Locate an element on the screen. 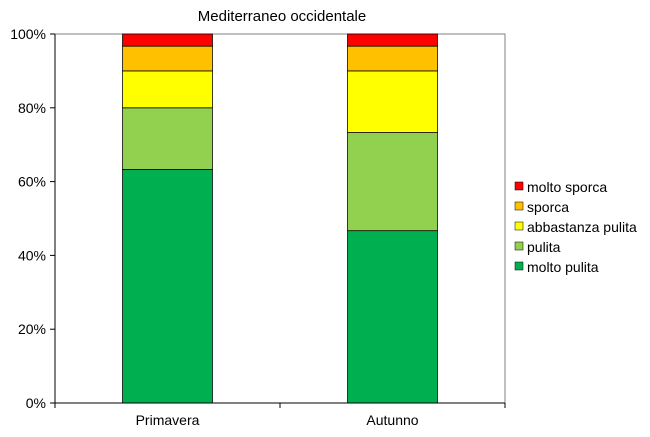 This screenshot has width=650, height=437. x-axis: Primavera Autunno is located at coordinates (280, 415).